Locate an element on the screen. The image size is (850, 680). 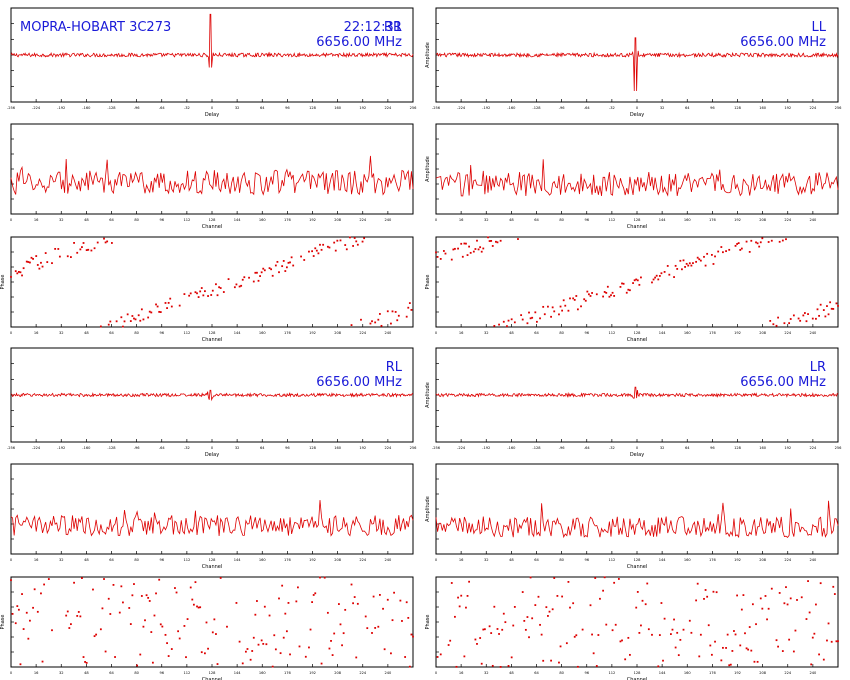
x-tick-label: 240 is located at coordinates (388, 220).